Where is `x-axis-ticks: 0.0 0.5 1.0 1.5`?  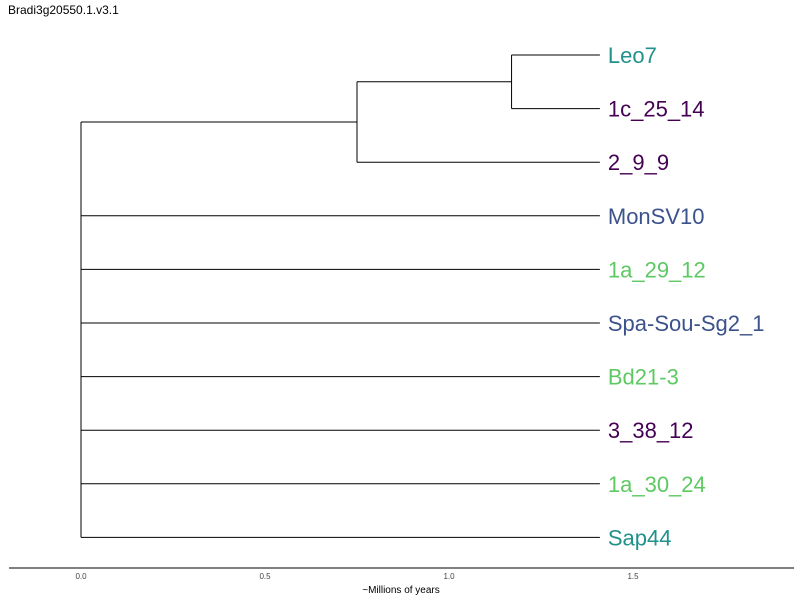 x-axis-ticks: 0.0 0.5 1.0 1.5 is located at coordinates (357, 576).